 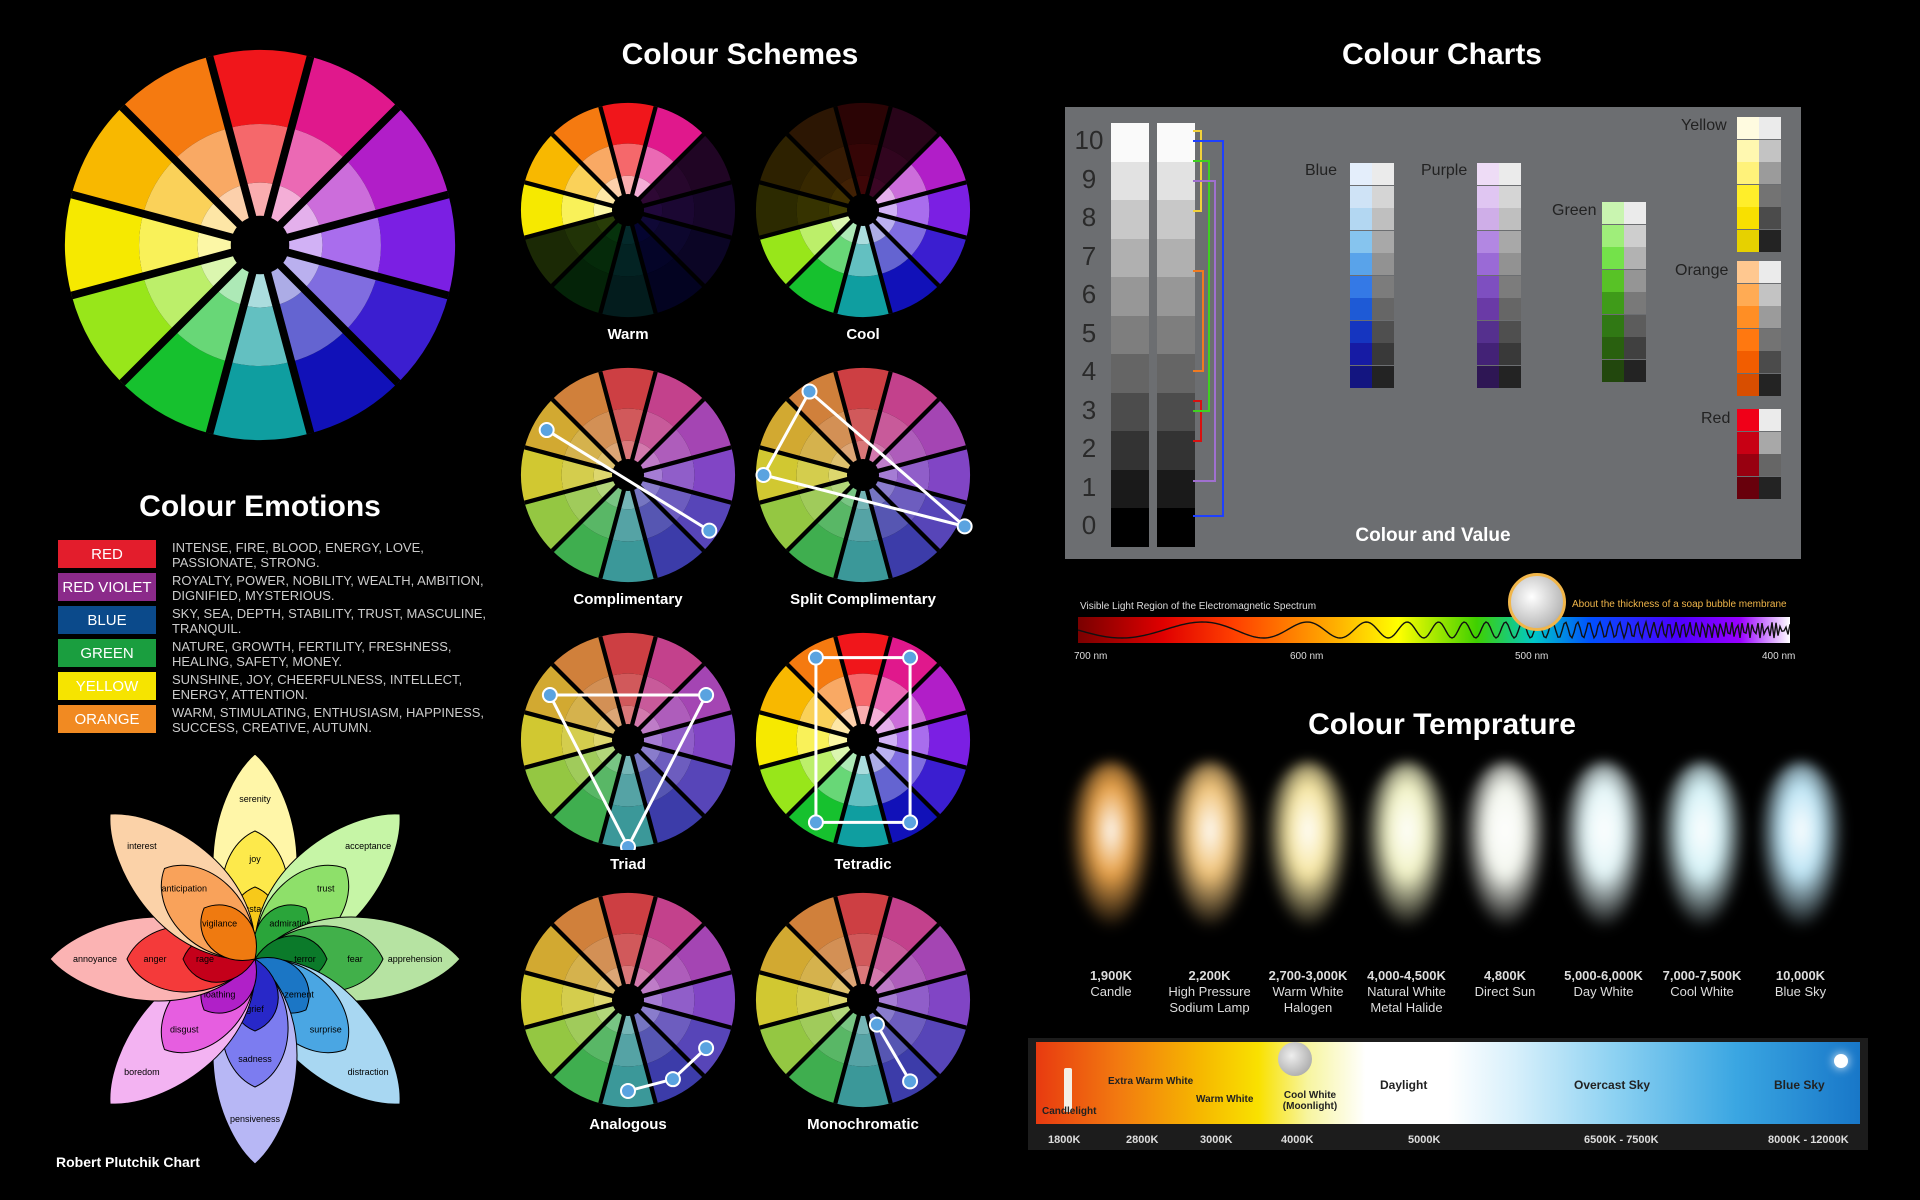 What do you see at coordinates (1111, 991) in the screenshot?
I see `temperature-source: Candle` at bounding box center [1111, 991].